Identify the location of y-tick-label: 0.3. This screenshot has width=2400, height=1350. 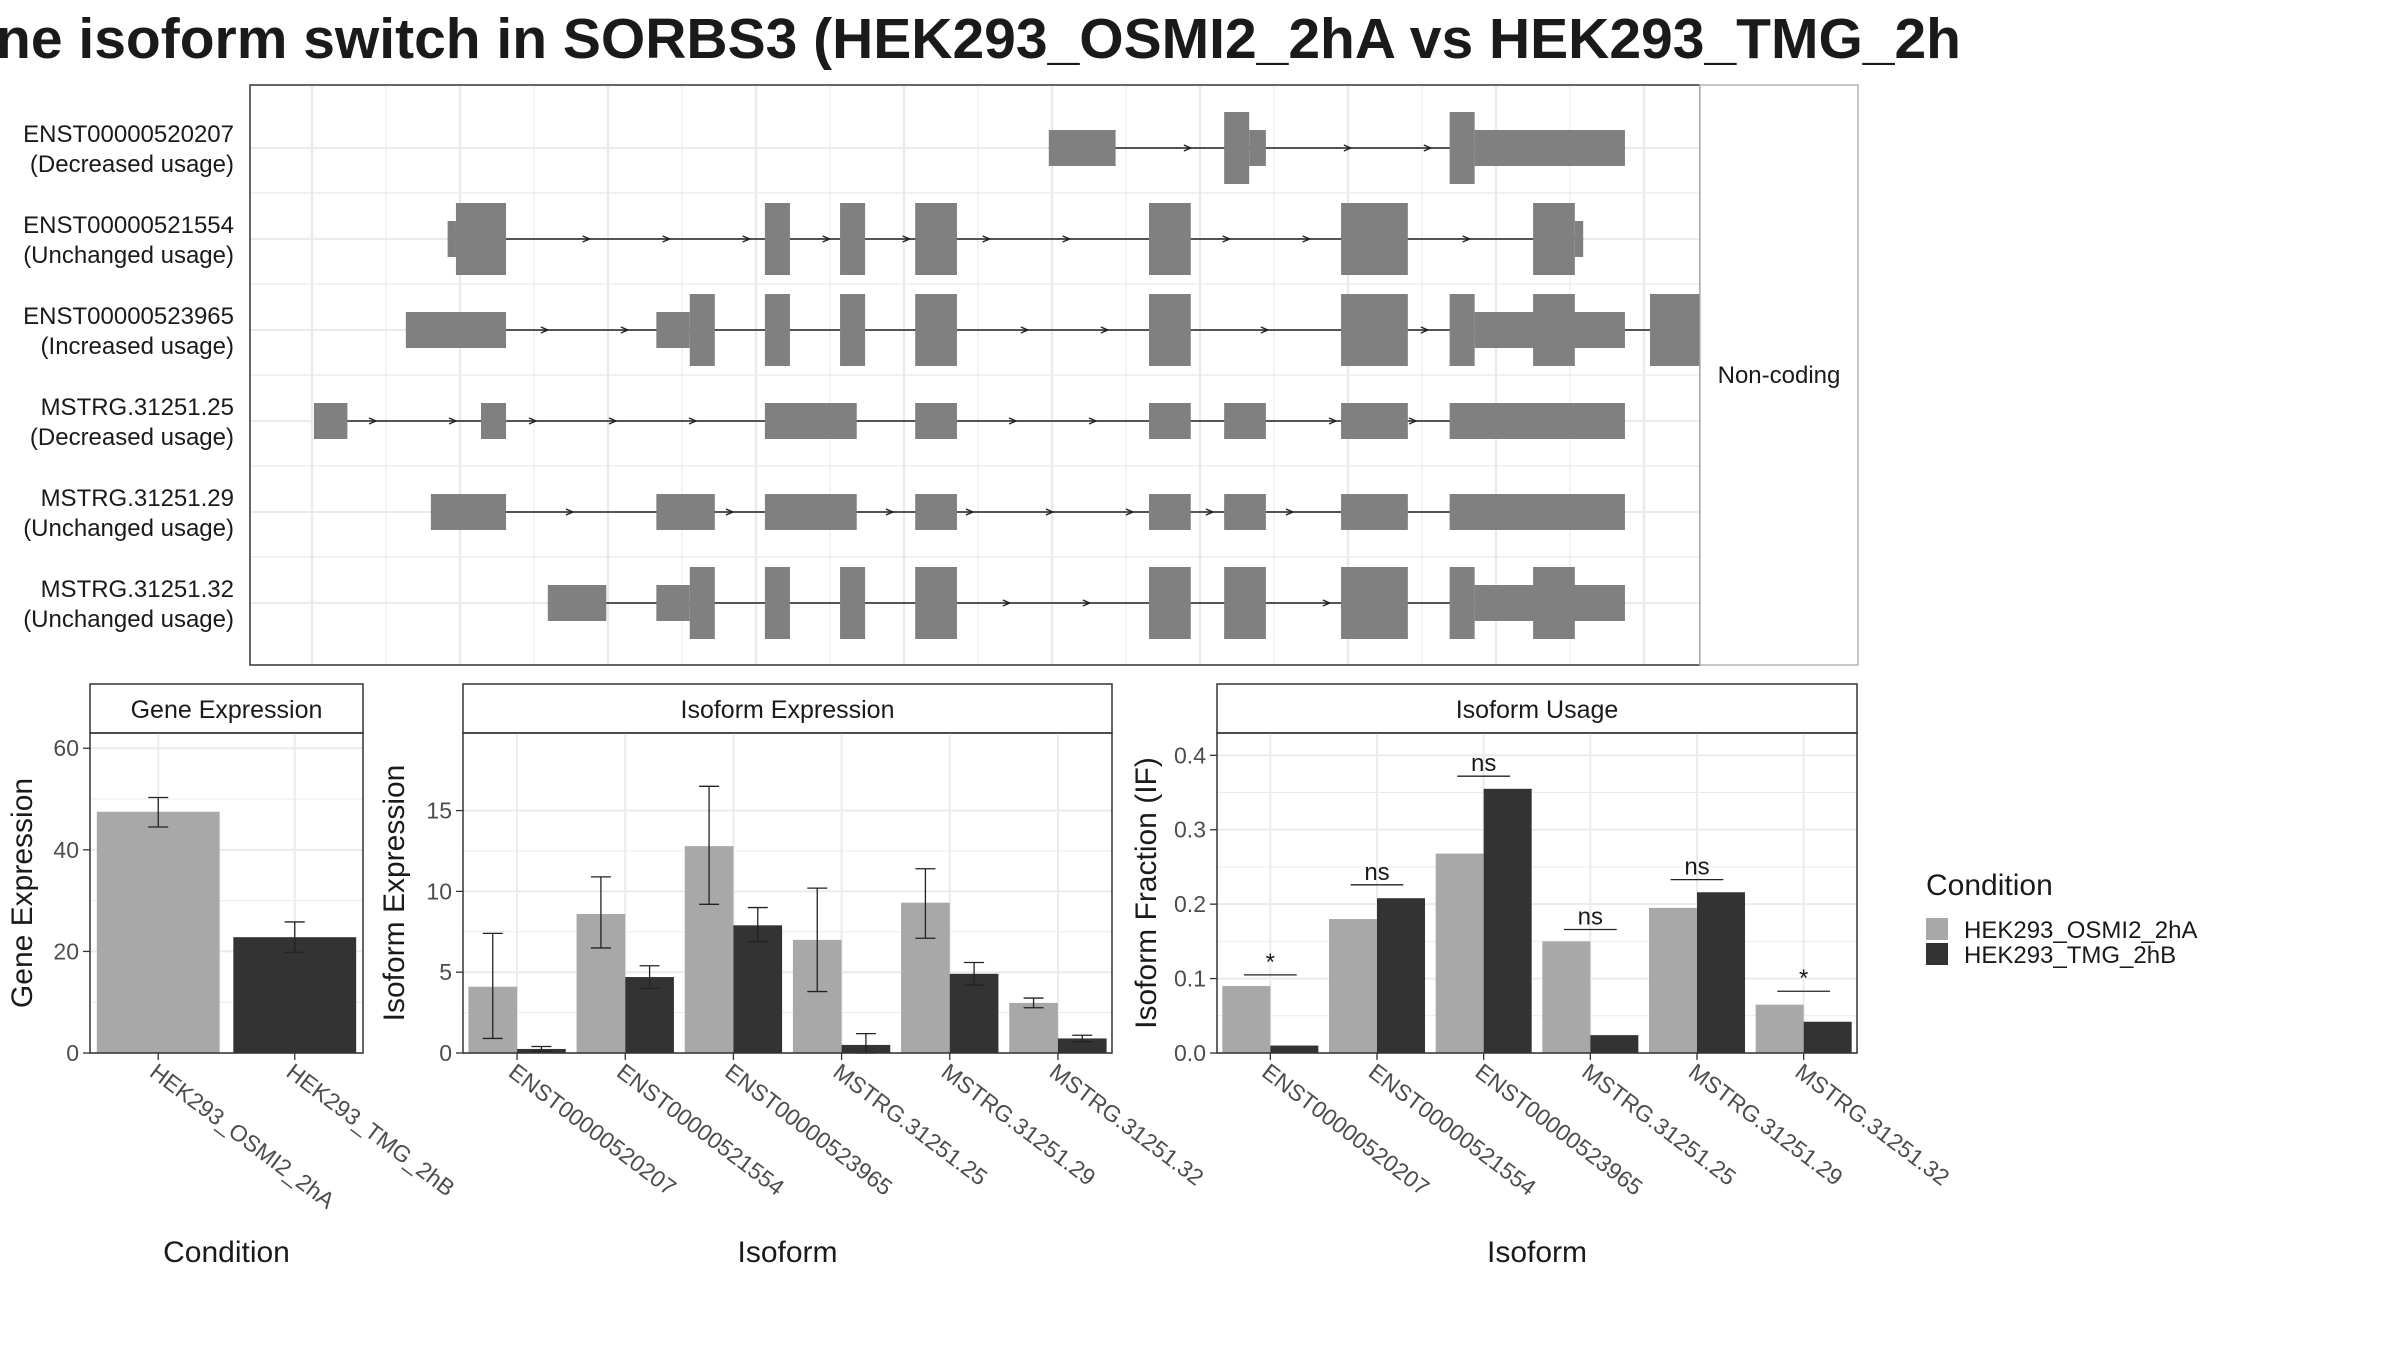
(1190, 830).